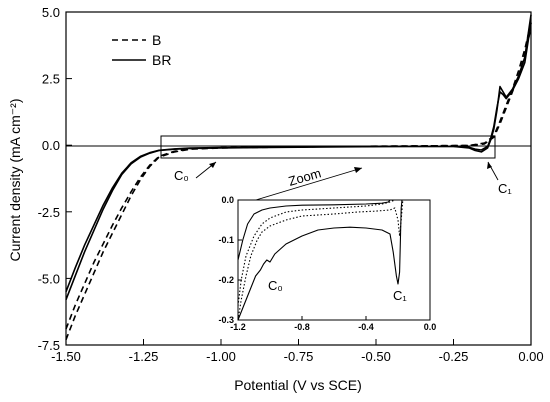 This screenshot has width=550, height=402. I want to click on inset-x-ticks: -1.2 -0.8 -0.4 0.0, so click(333, 324).